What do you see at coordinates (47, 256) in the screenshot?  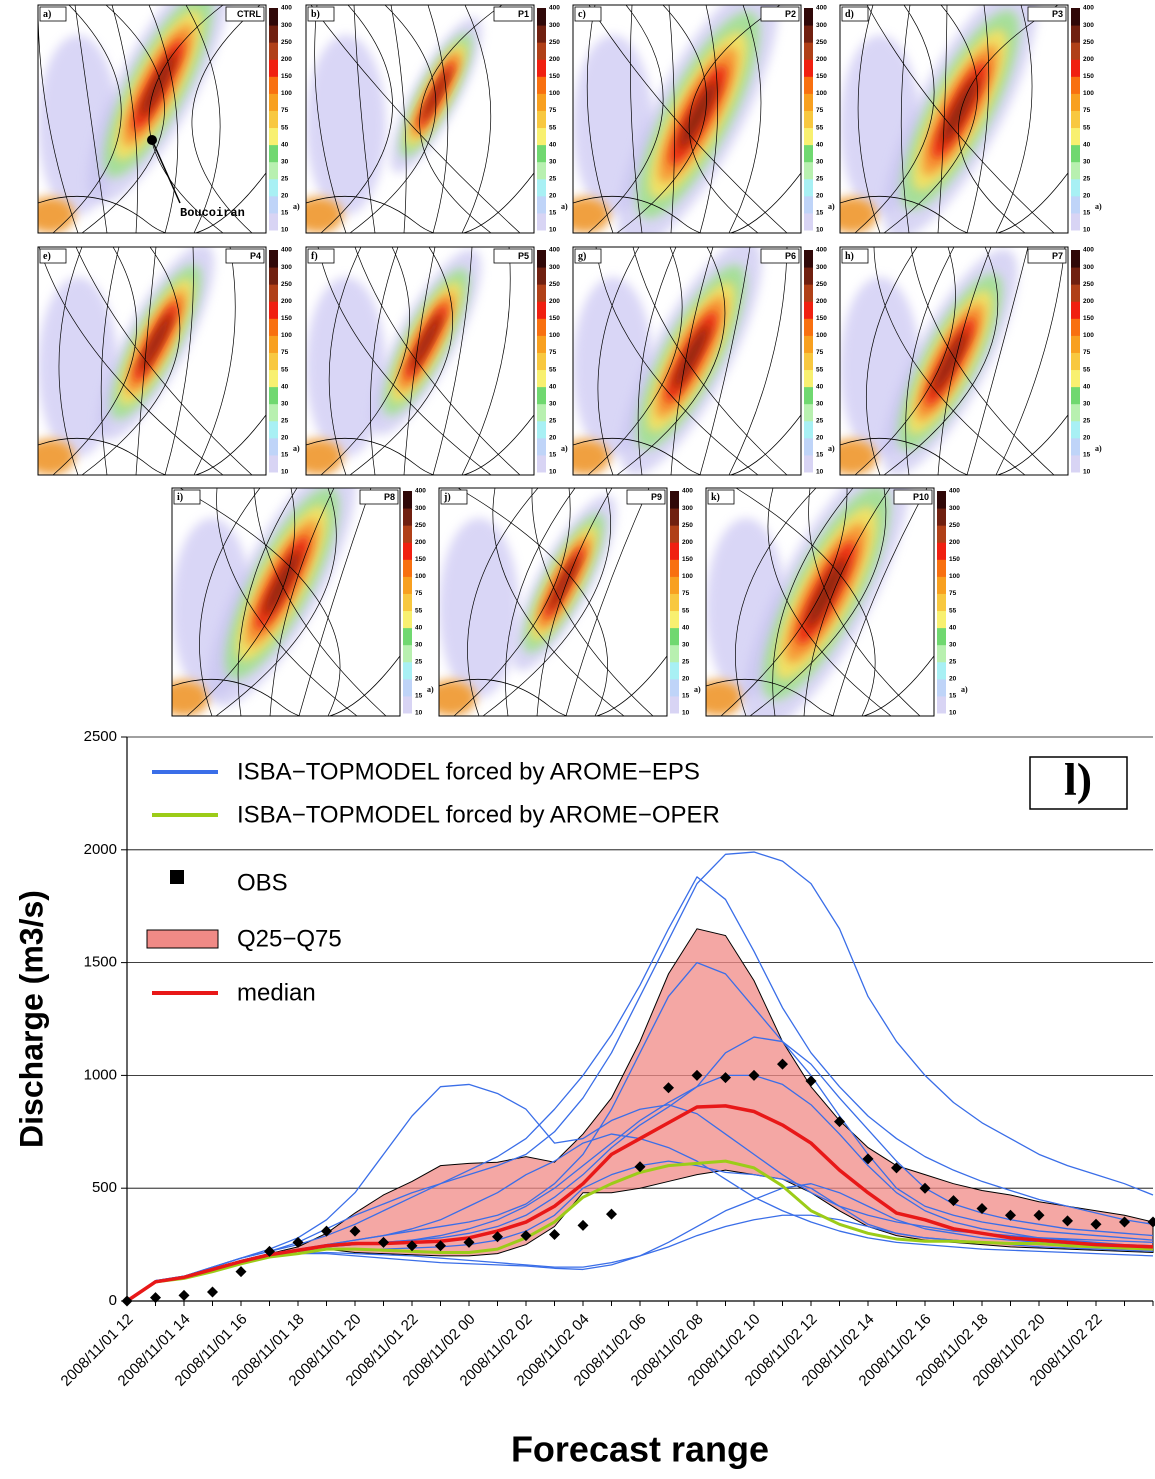 I see `panel-label: e)` at bounding box center [47, 256].